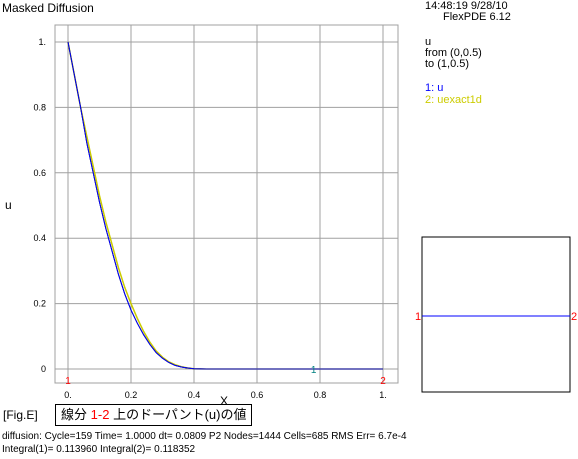  What do you see at coordinates (48, 8) in the screenshot?
I see `plot-title: Masked Diffusion` at bounding box center [48, 8].